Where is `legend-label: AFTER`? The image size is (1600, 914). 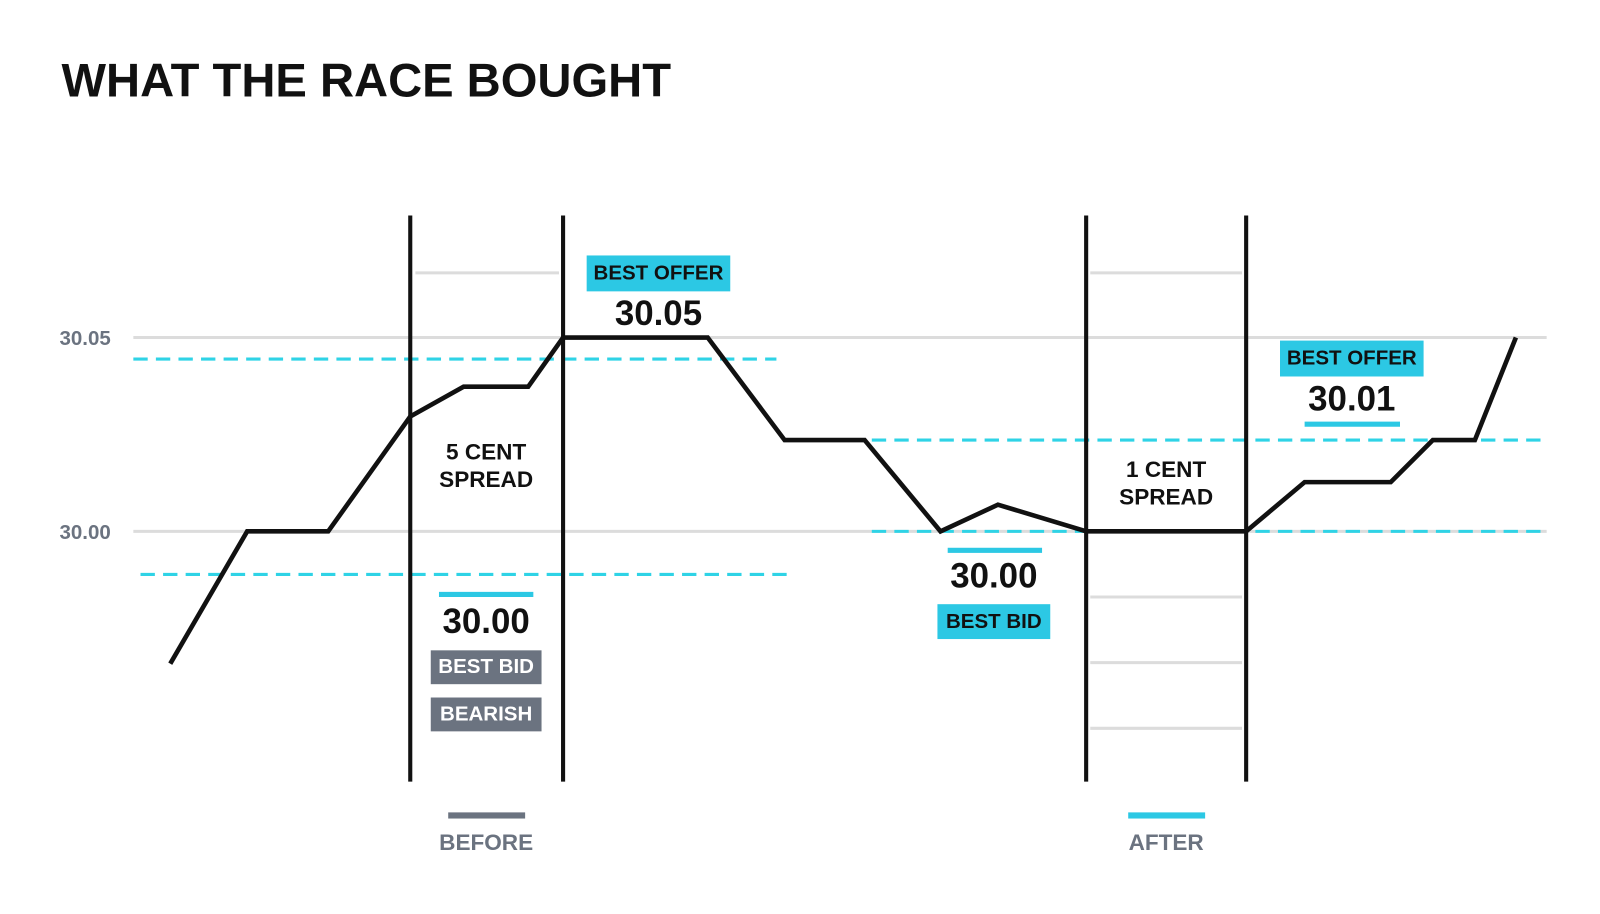
legend-label: AFTER is located at coordinates (1166, 842).